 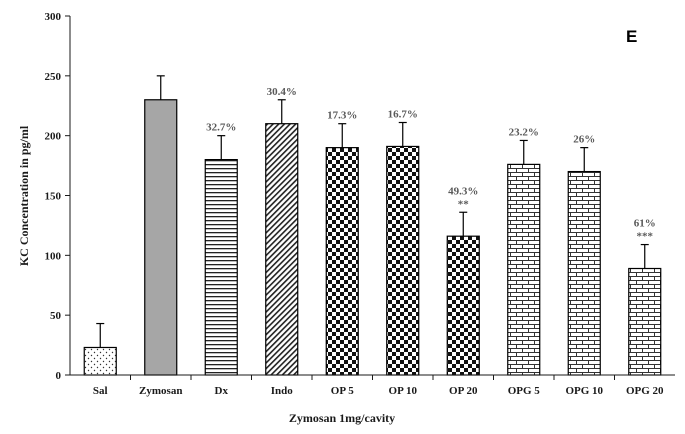 What do you see at coordinates (403, 391) in the screenshot?
I see `x-tick-label: OP 10` at bounding box center [403, 391].